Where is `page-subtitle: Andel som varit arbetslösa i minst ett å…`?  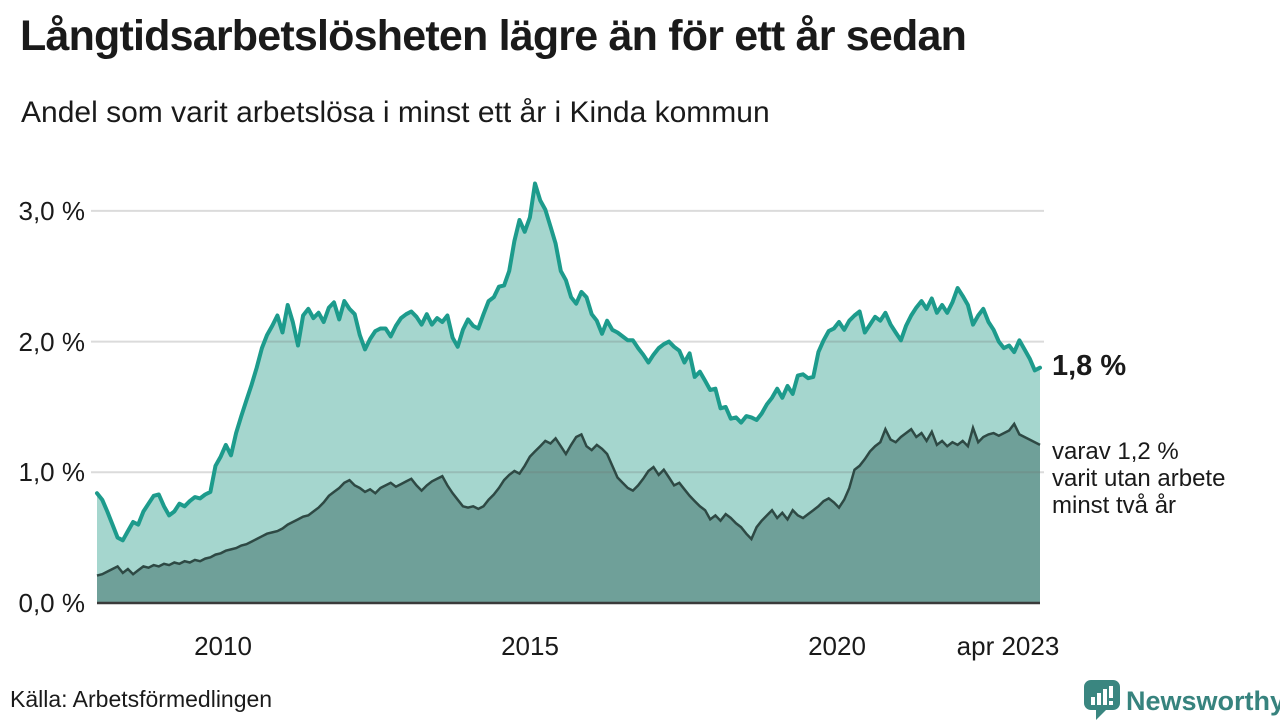 page-subtitle: Andel som varit arbetslösa i minst ett å… is located at coordinates (395, 112).